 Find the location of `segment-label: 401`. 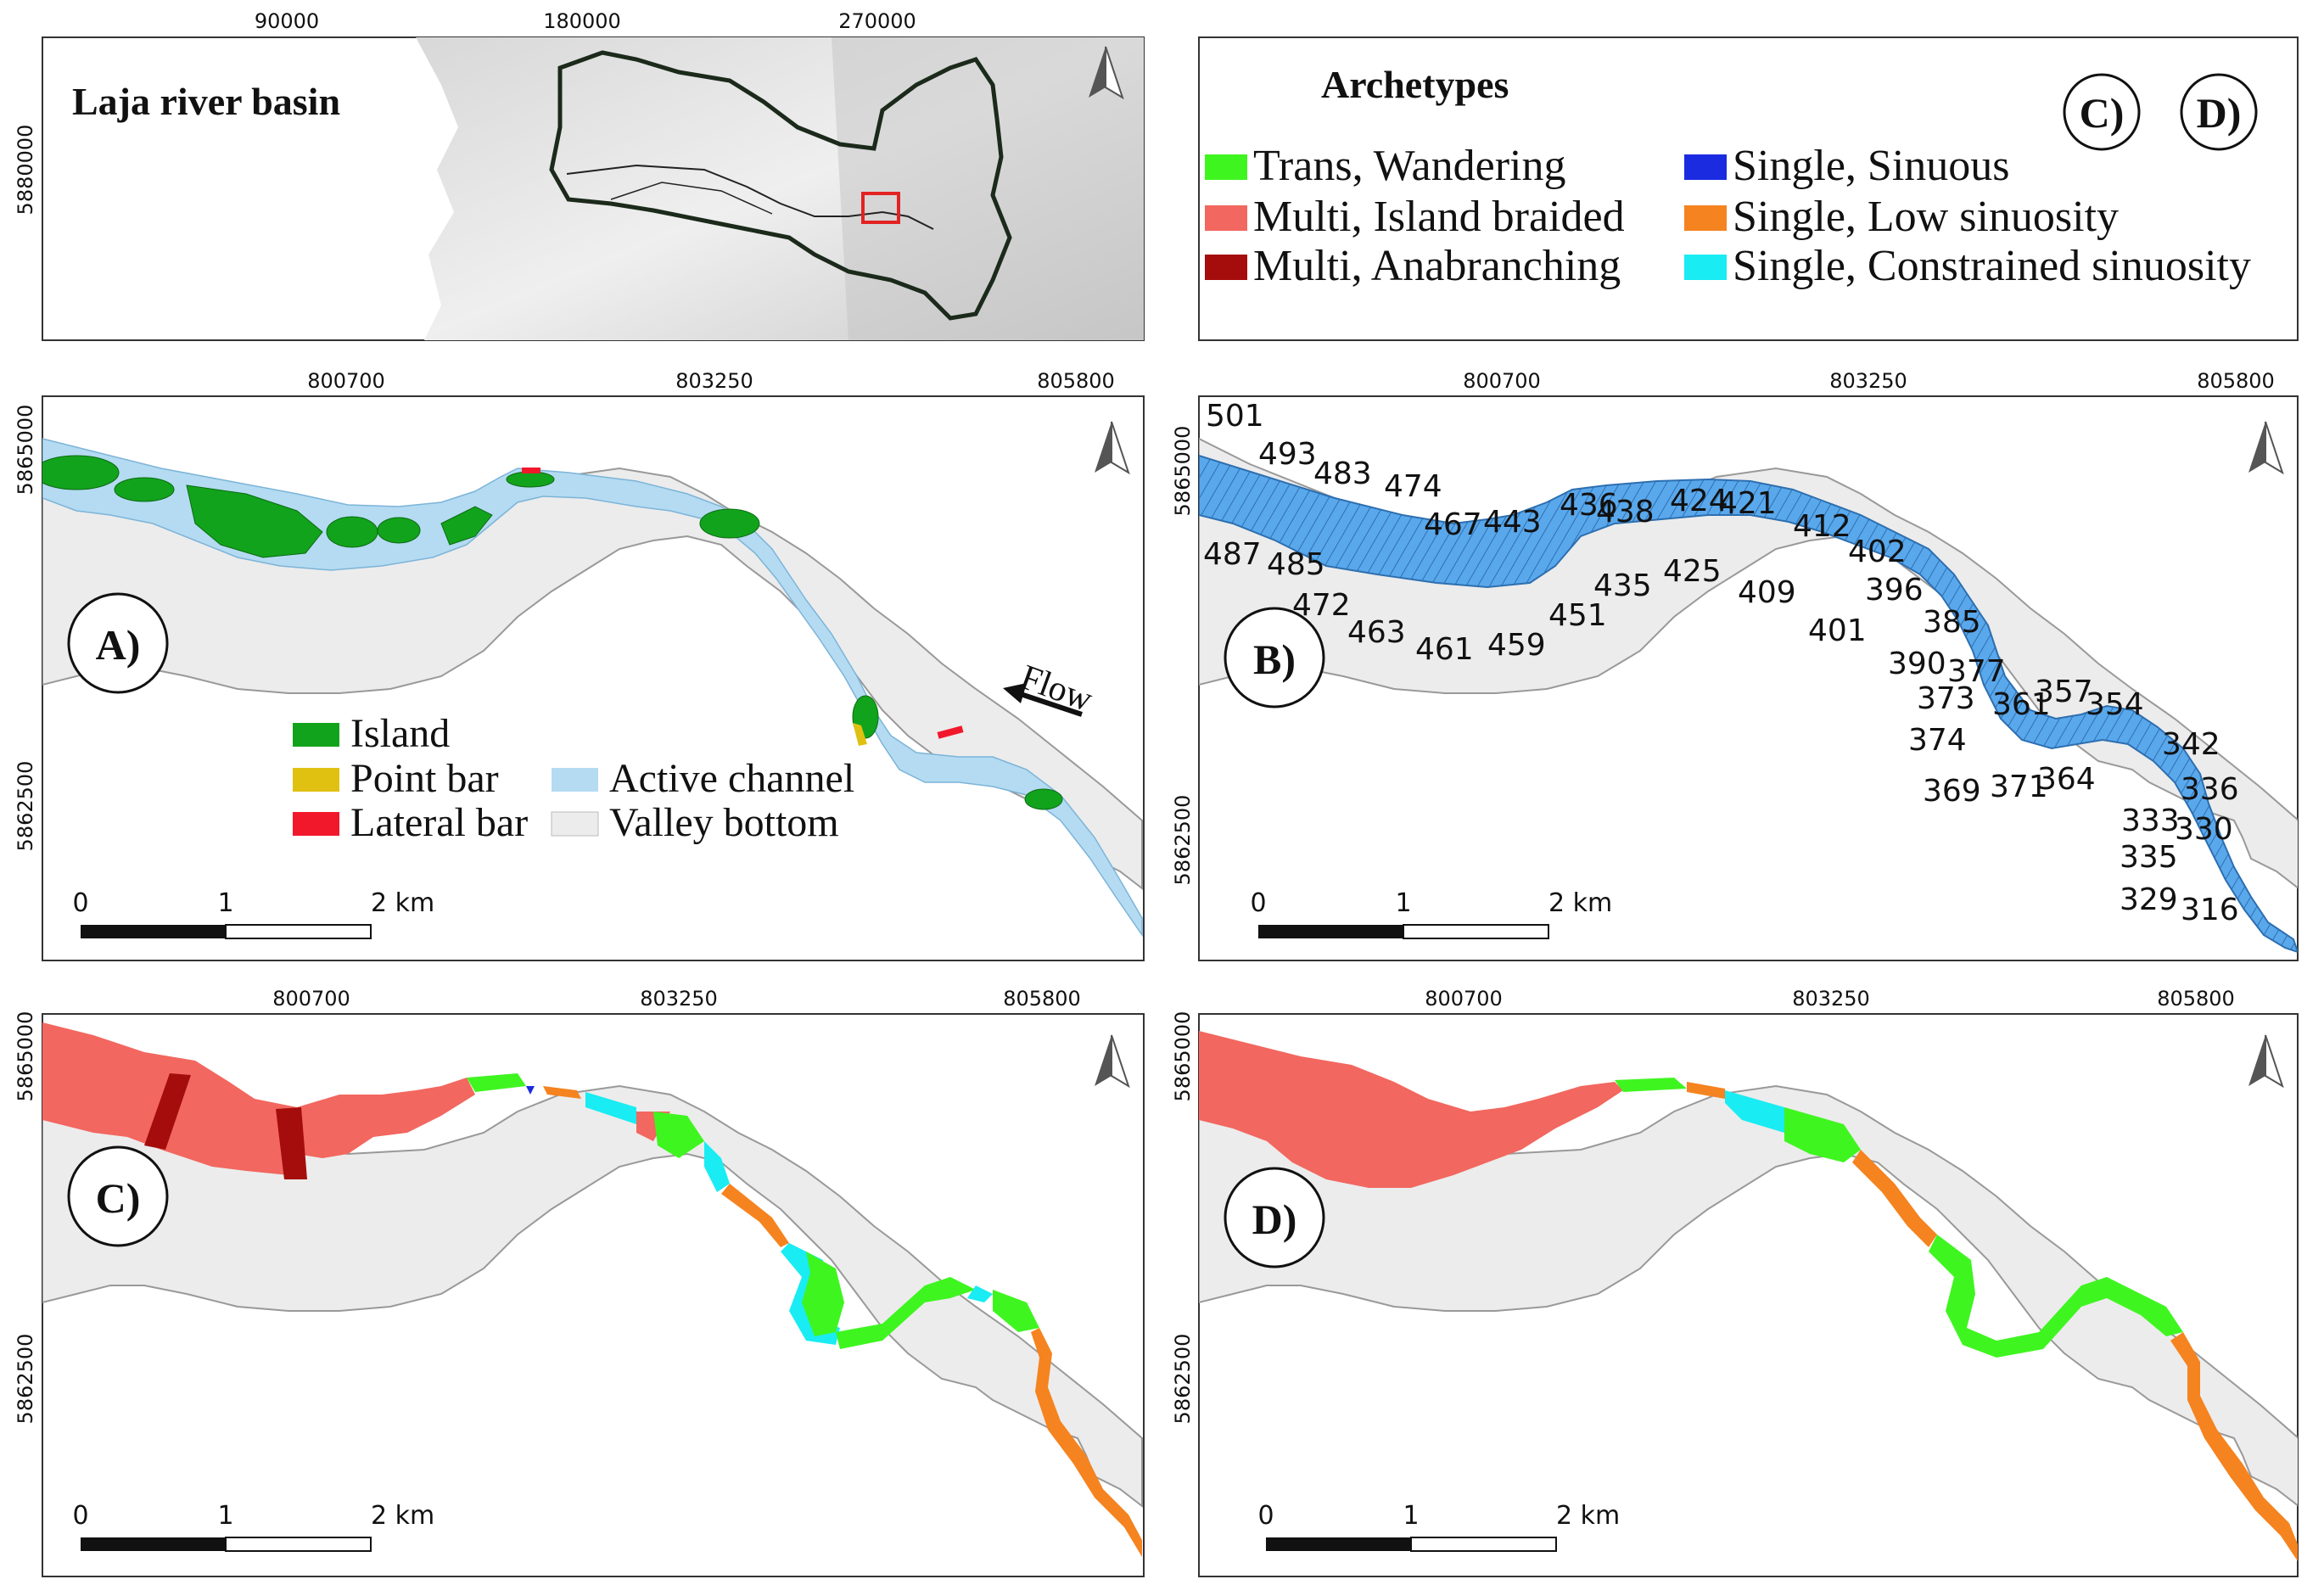

segment-label: 401 is located at coordinates (1837, 631).